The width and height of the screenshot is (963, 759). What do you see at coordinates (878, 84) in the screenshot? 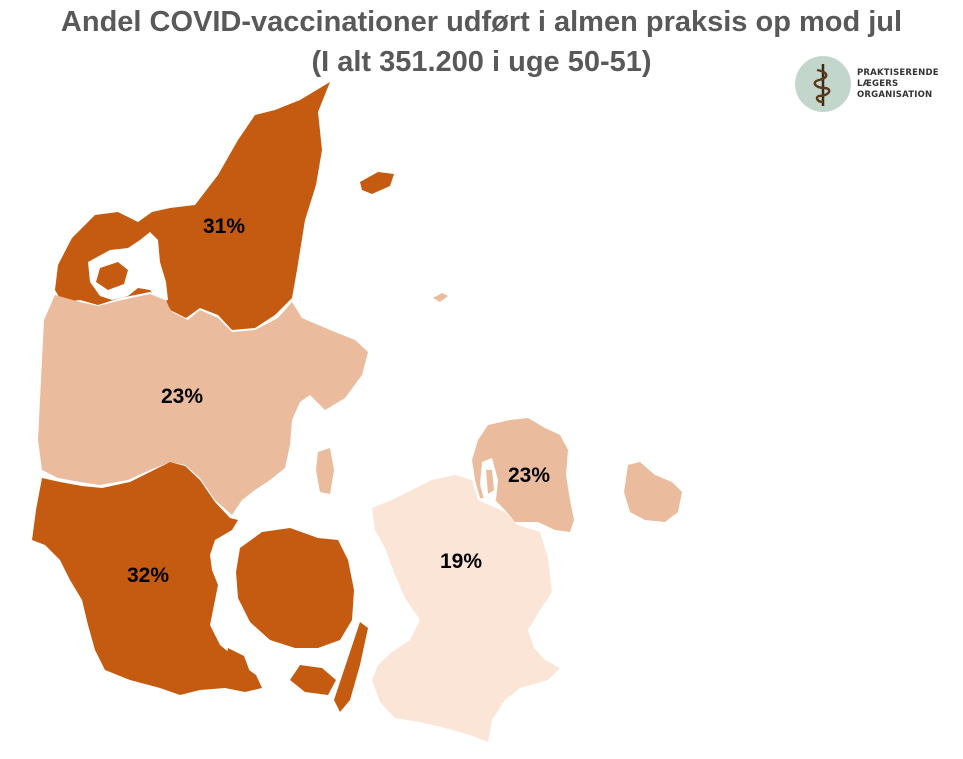
I see `logo-text-line-2: LÆGERS` at bounding box center [878, 84].